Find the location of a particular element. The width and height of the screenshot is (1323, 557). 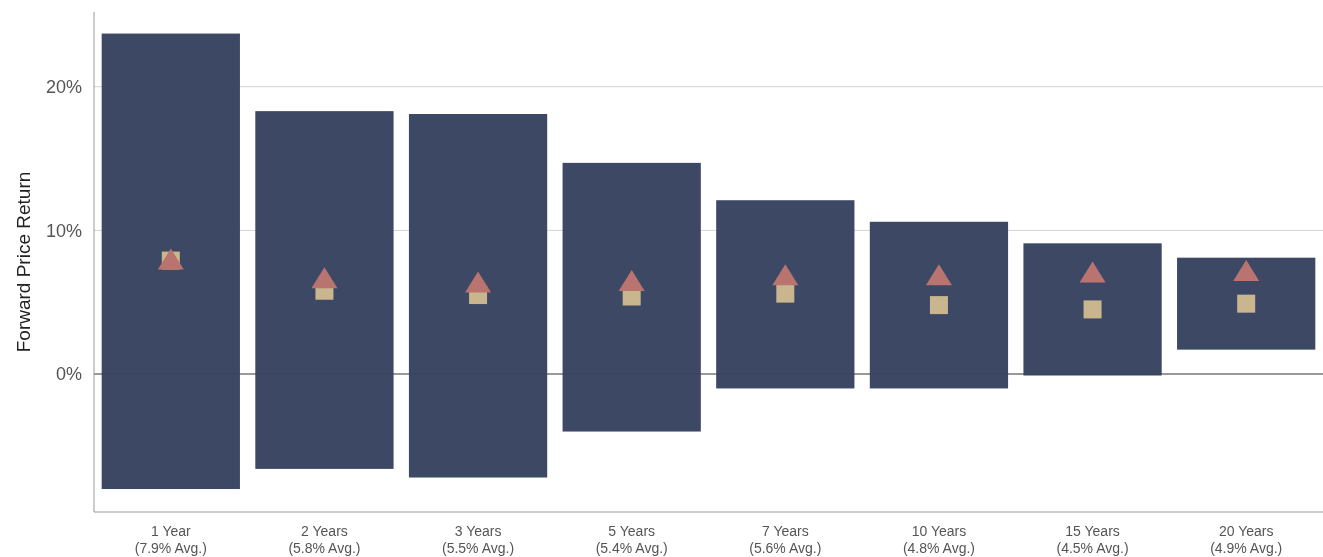

x-tick-label: 3 Years (5.5% Avg.) is located at coordinates (478, 539).